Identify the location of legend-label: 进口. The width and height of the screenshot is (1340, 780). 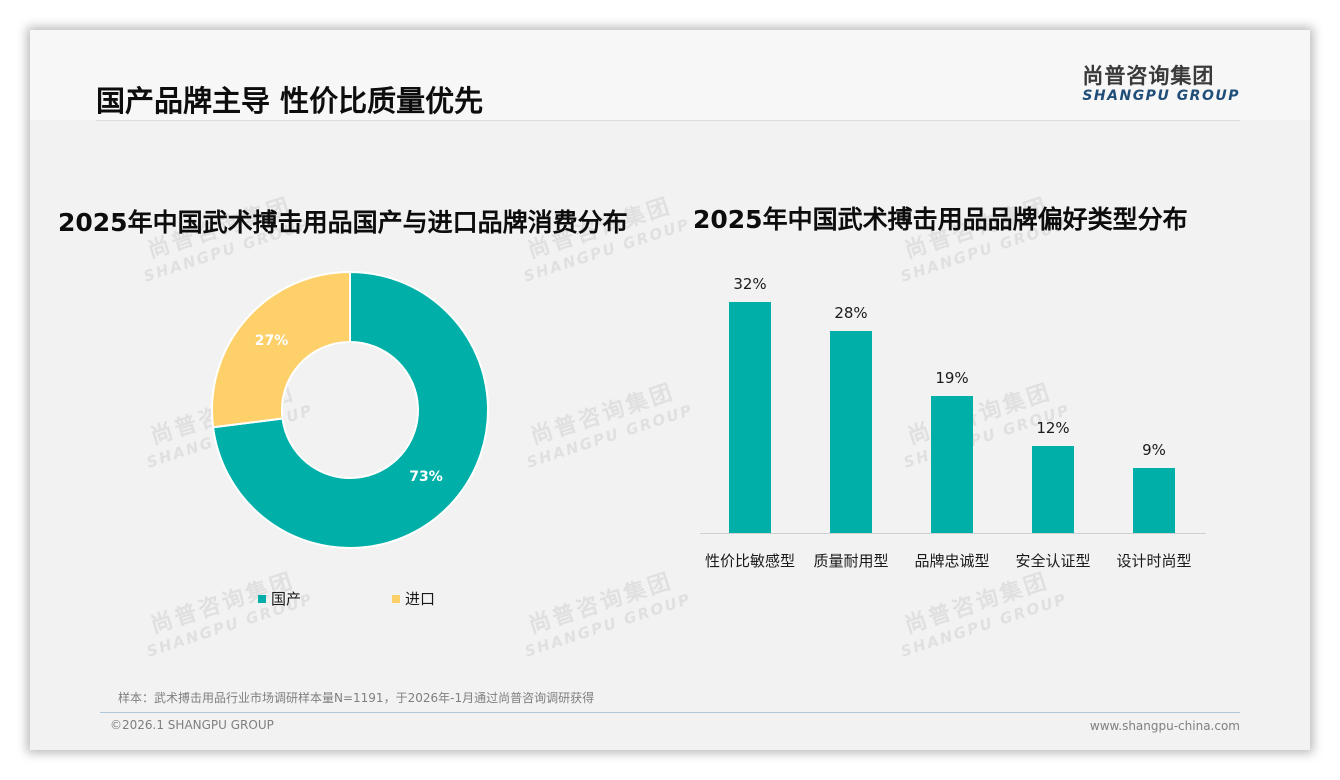
(420, 599).